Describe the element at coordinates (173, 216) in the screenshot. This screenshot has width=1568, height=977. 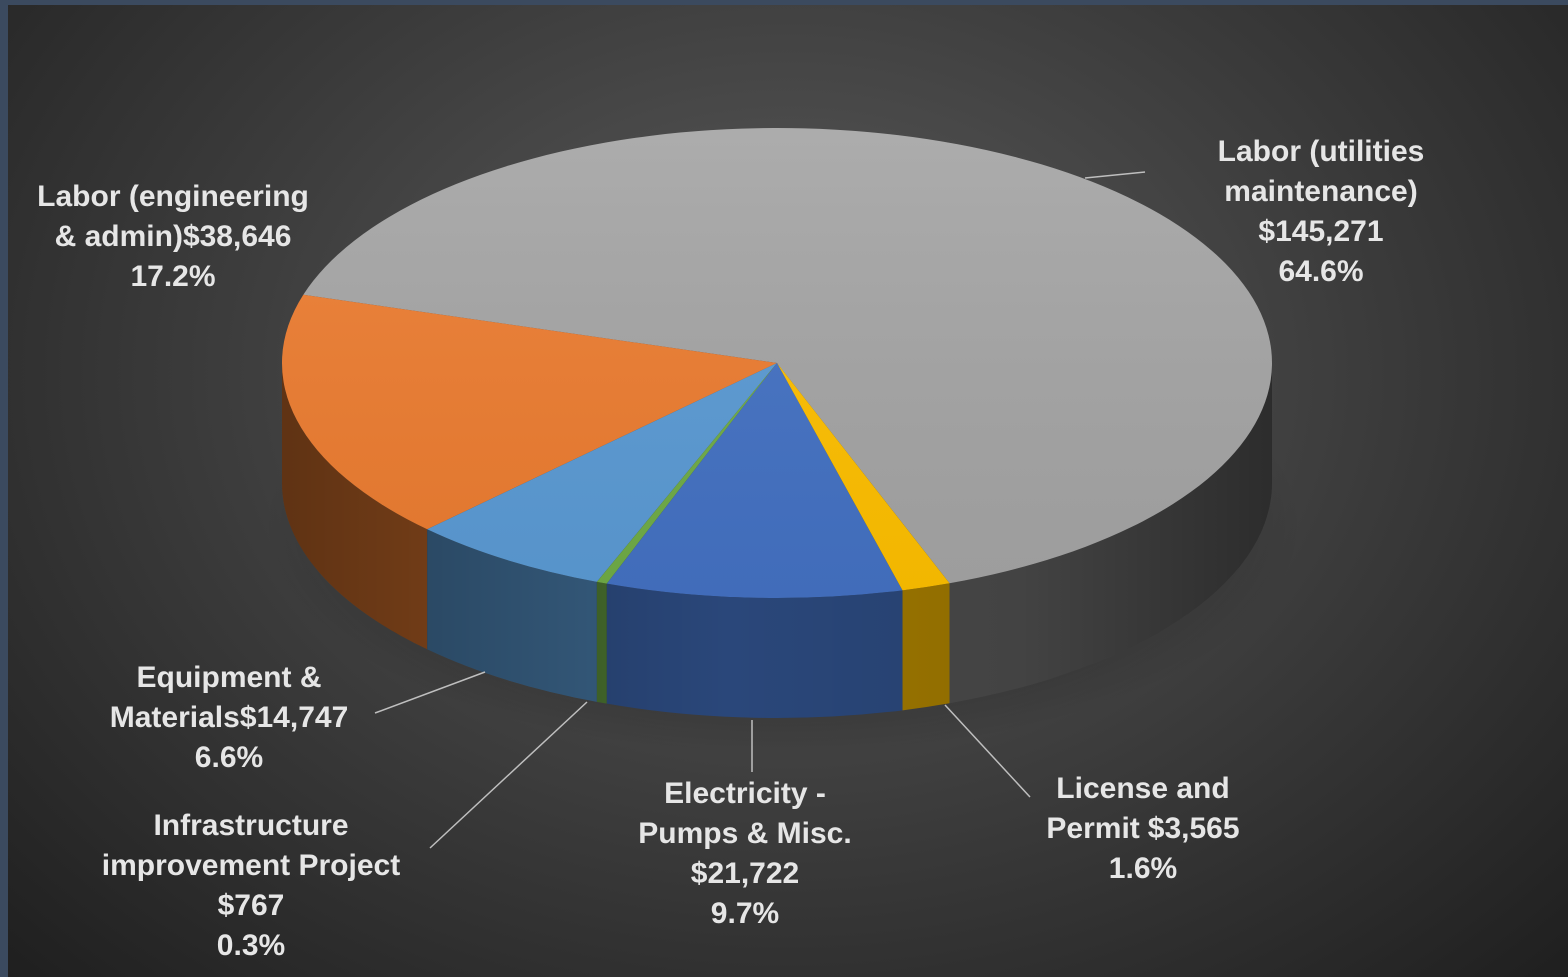
I see `category-label: Labor (engineering & admin)` at that location.